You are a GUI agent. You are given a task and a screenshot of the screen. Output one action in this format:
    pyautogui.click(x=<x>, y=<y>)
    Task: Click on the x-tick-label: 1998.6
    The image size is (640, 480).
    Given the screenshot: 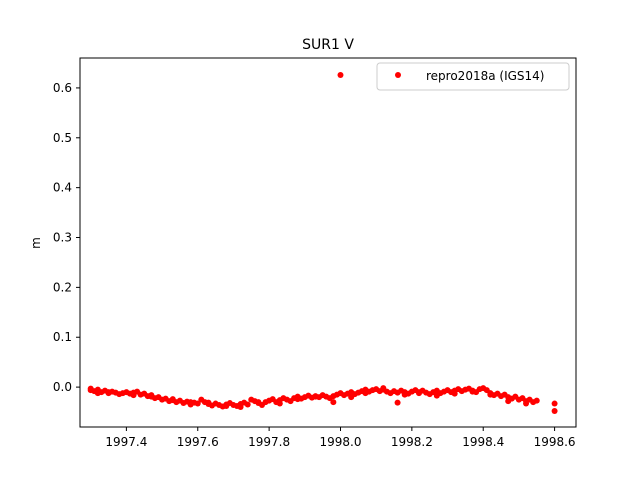 What is the action you would take?
    pyautogui.click(x=555, y=442)
    